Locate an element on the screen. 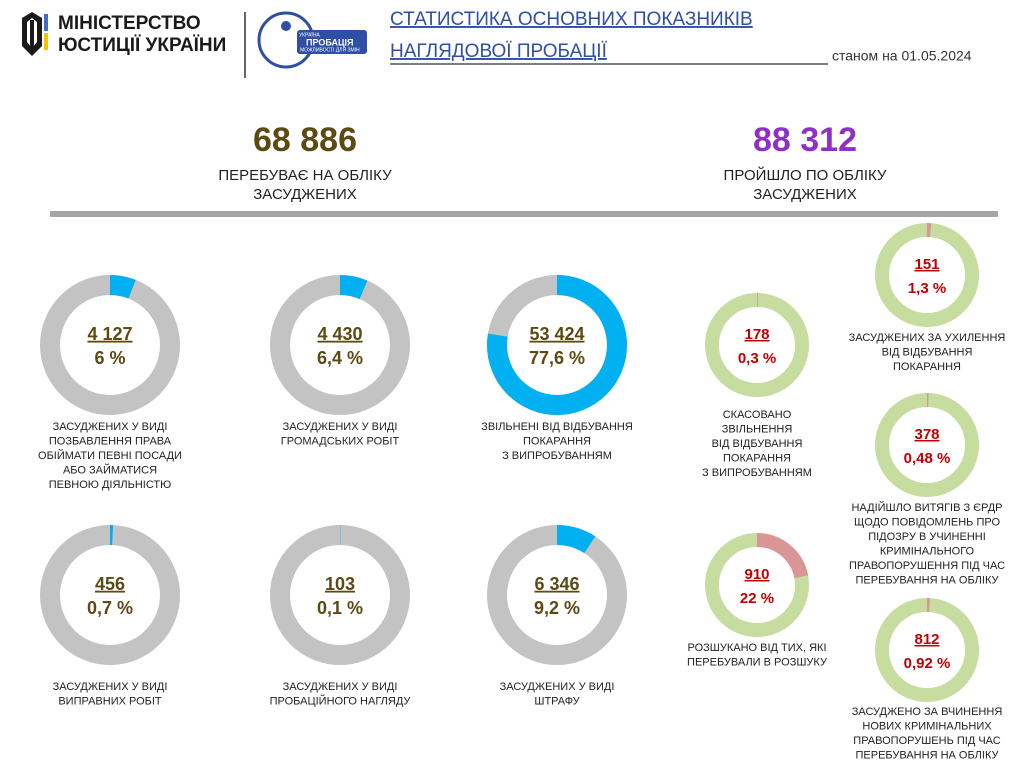 Image resolution: width=1024 pixels, height=768 pixels. donut-percent: 6,4 % is located at coordinates (340, 358).